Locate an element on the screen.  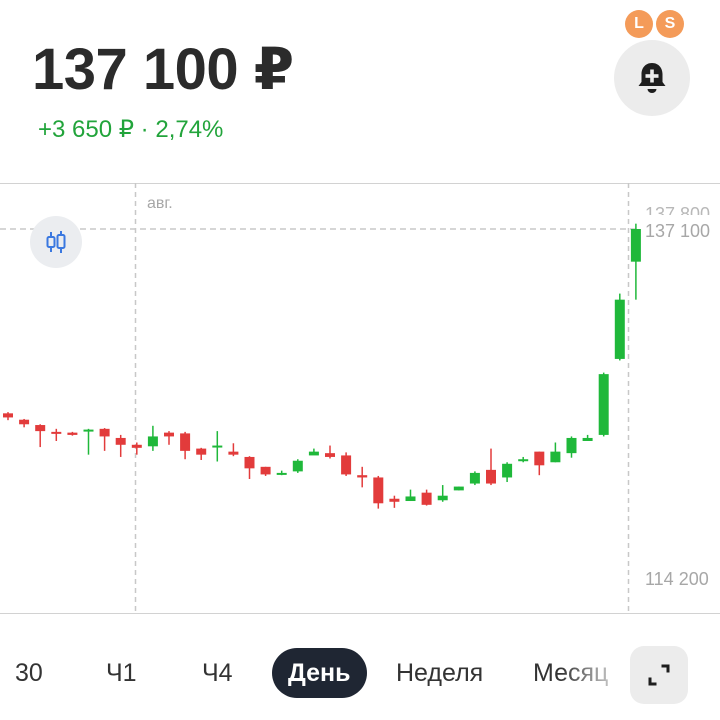
price-axis-label-bottom: 114 200 is located at coordinates (677, 579).